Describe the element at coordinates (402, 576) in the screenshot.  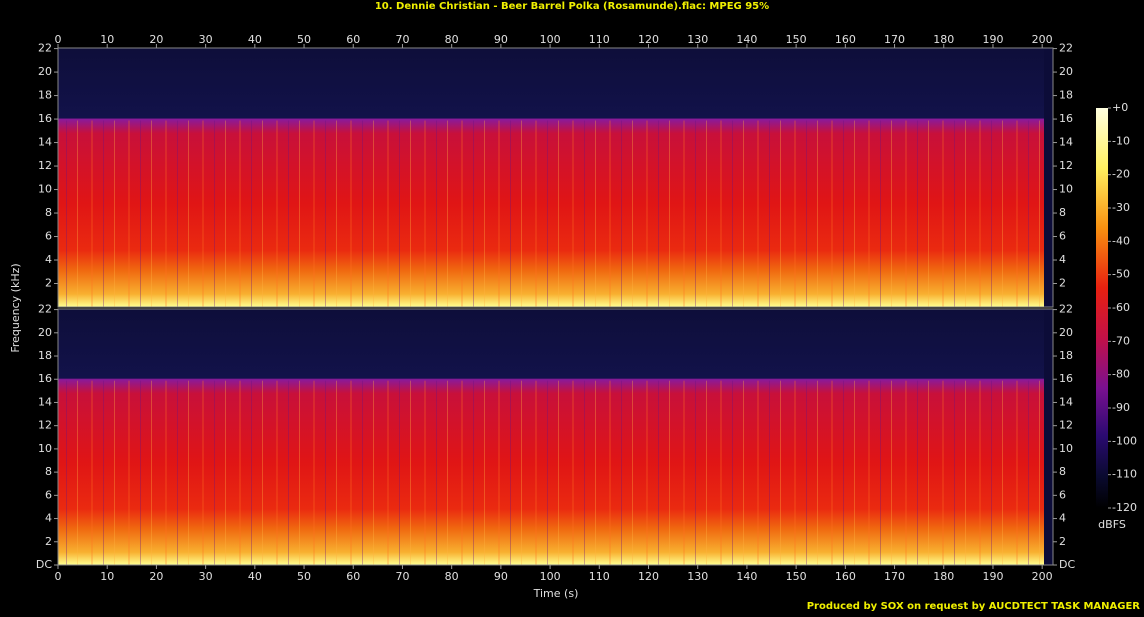
I see `x-tick-label: 70` at that location.